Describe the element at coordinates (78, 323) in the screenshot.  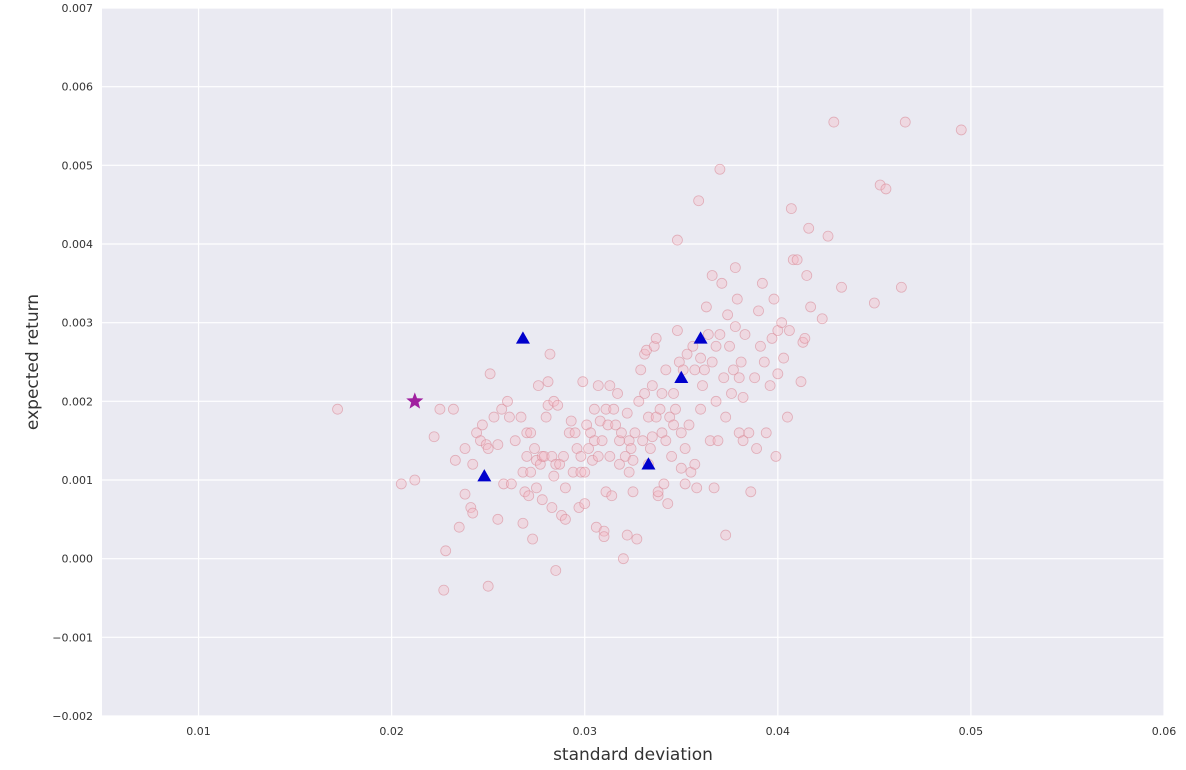
I see `y-tick-label: 0.003` at that location.